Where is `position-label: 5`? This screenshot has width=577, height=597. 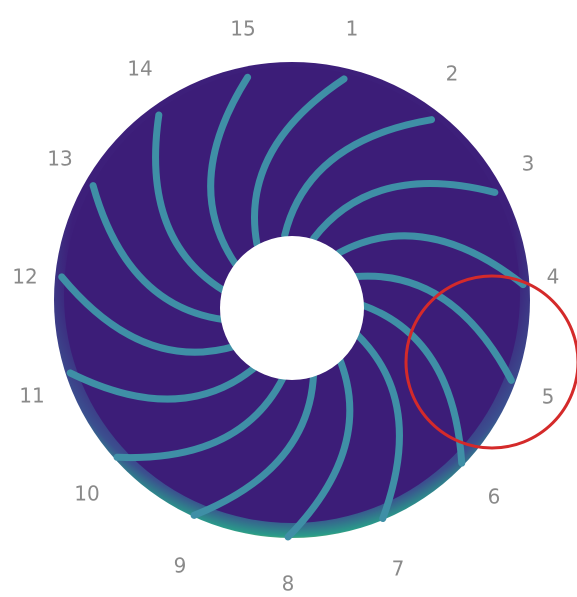 position-label: 5 is located at coordinates (548, 397).